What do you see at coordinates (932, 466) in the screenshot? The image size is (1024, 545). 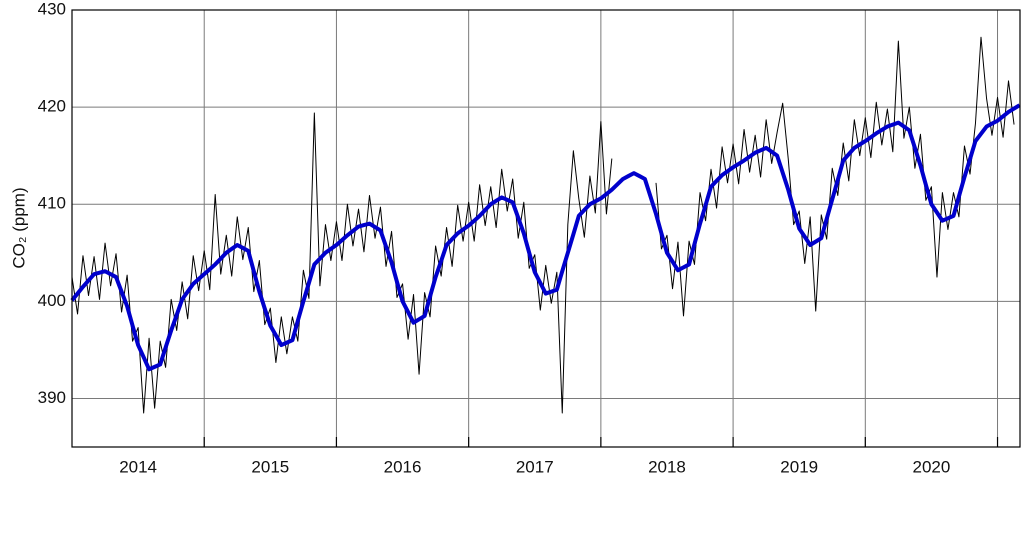 I see `x-tick-label: 2020` at bounding box center [932, 466].